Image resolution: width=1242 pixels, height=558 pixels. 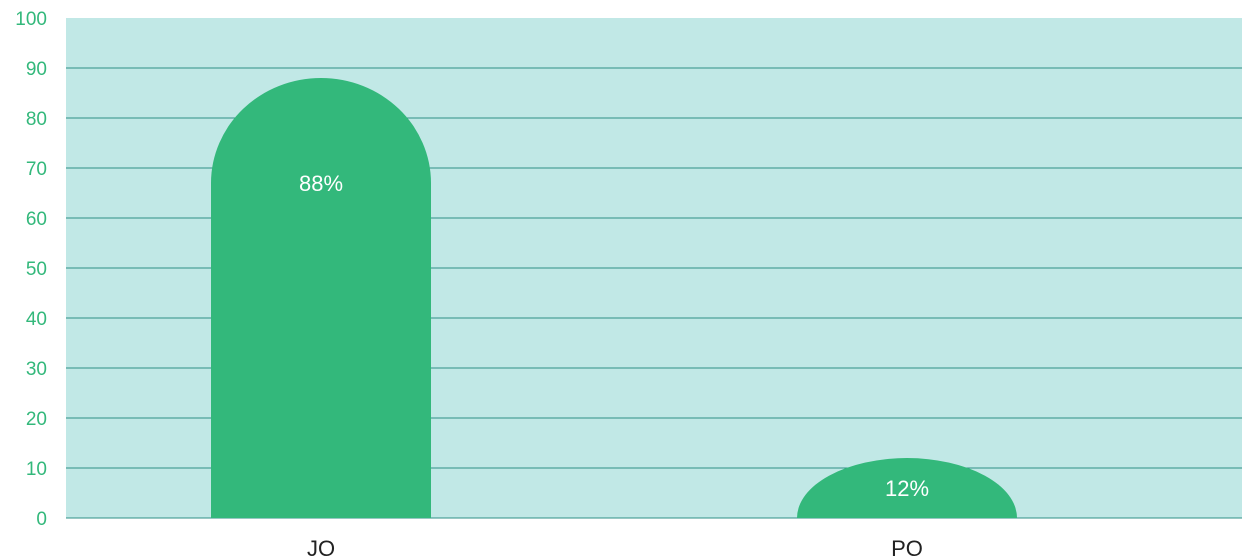 What do you see at coordinates (41, 519) in the screenshot?
I see `y-tick-label: 0` at bounding box center [41, 519].